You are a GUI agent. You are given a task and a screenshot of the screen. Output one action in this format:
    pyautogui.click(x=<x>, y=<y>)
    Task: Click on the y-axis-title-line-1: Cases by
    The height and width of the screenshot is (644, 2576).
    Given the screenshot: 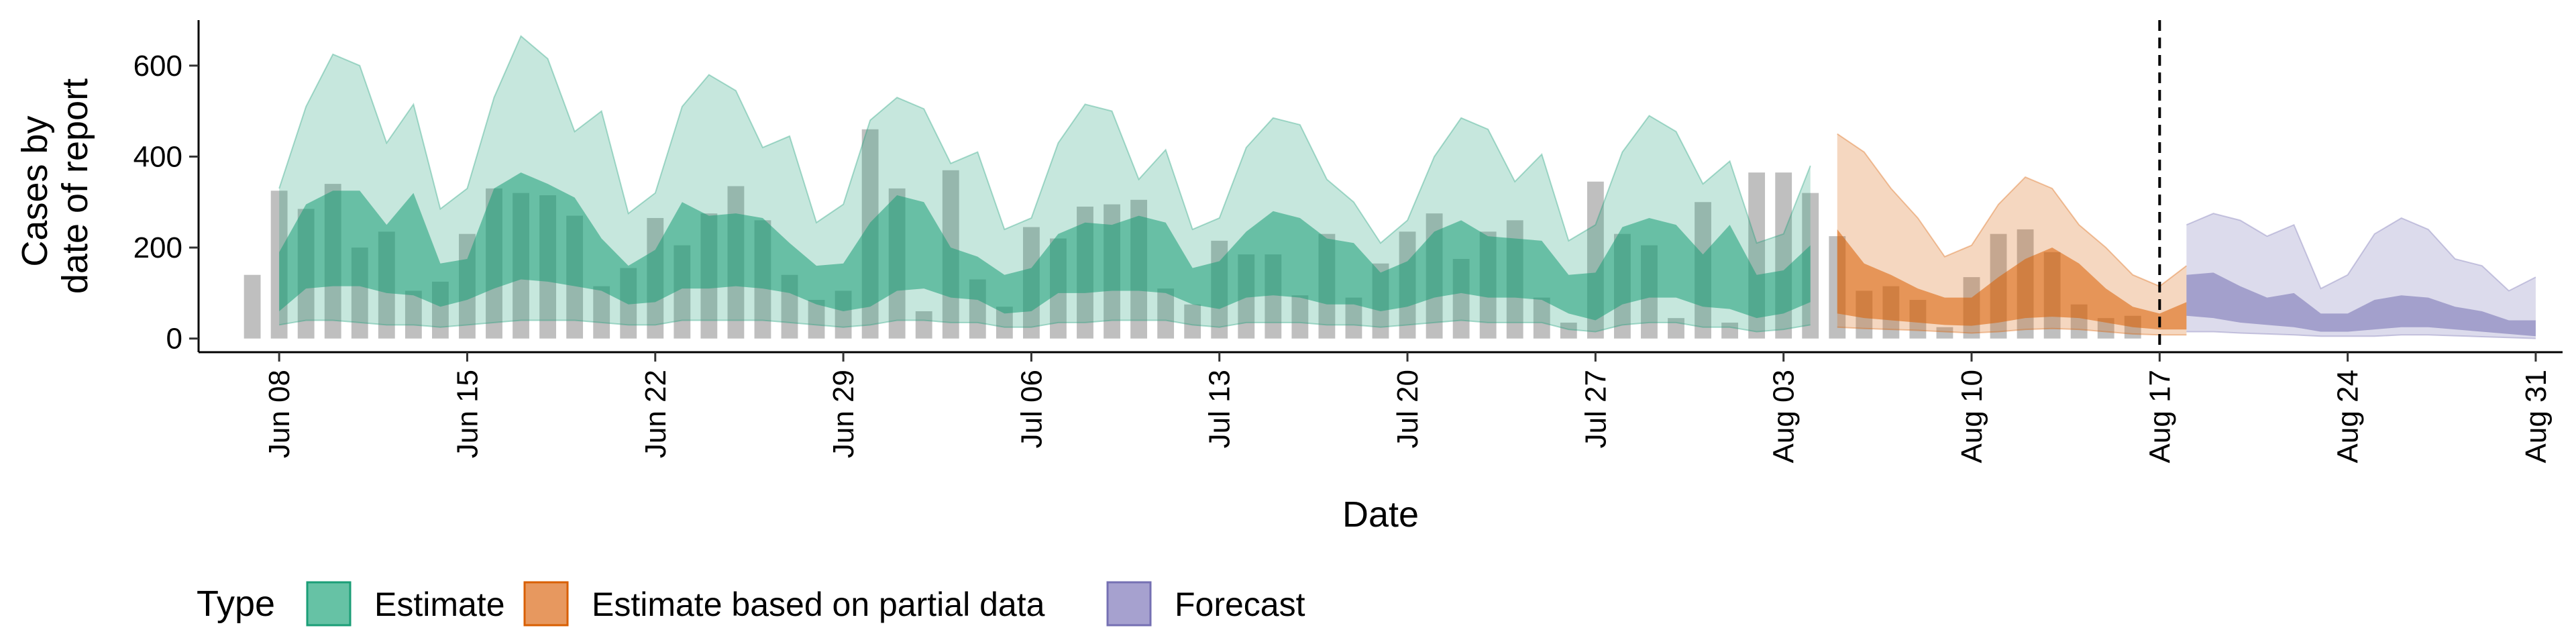 What is the action you would take?
    pyautogui.click(x=35, y=190)
    